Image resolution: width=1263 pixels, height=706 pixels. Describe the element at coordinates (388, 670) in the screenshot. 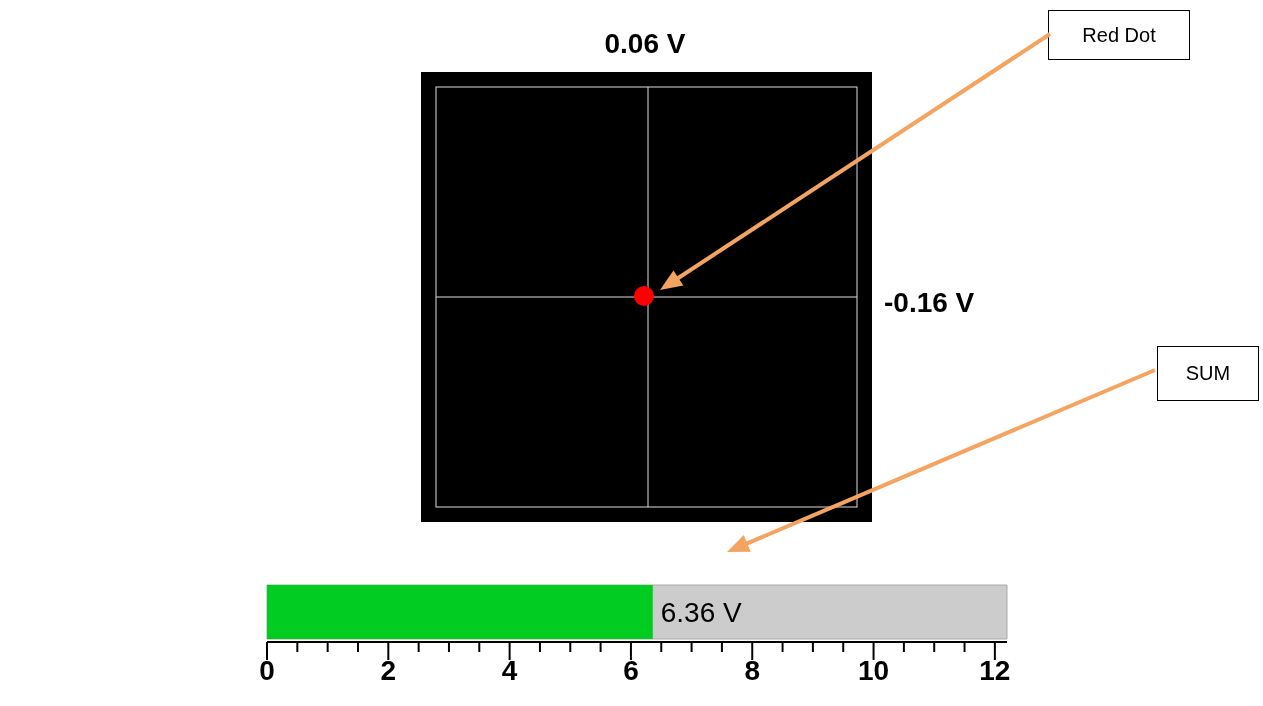

I see `x-tick-label: 2` at that location.